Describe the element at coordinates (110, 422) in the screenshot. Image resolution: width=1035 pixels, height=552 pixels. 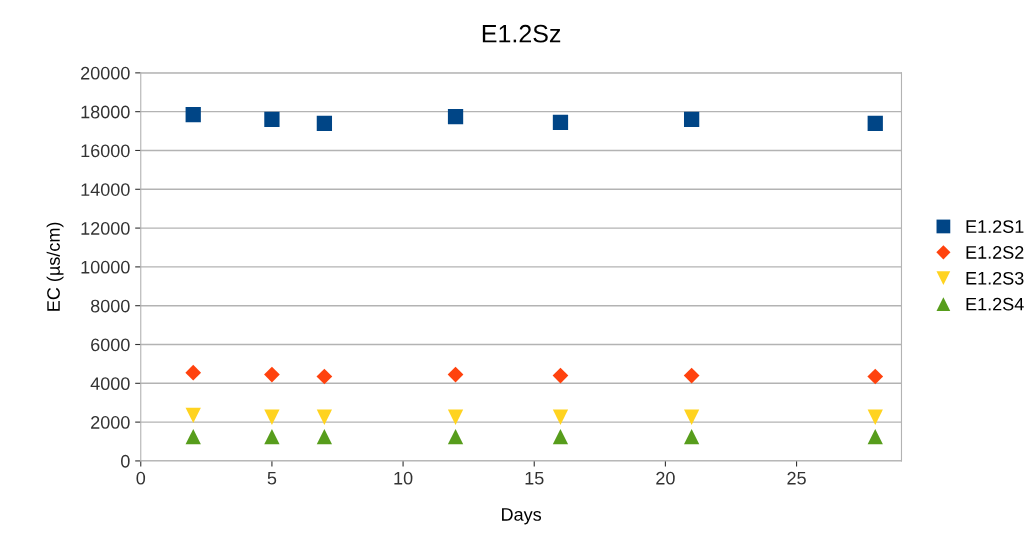
I see `y-tick-label: 2000` at that location.